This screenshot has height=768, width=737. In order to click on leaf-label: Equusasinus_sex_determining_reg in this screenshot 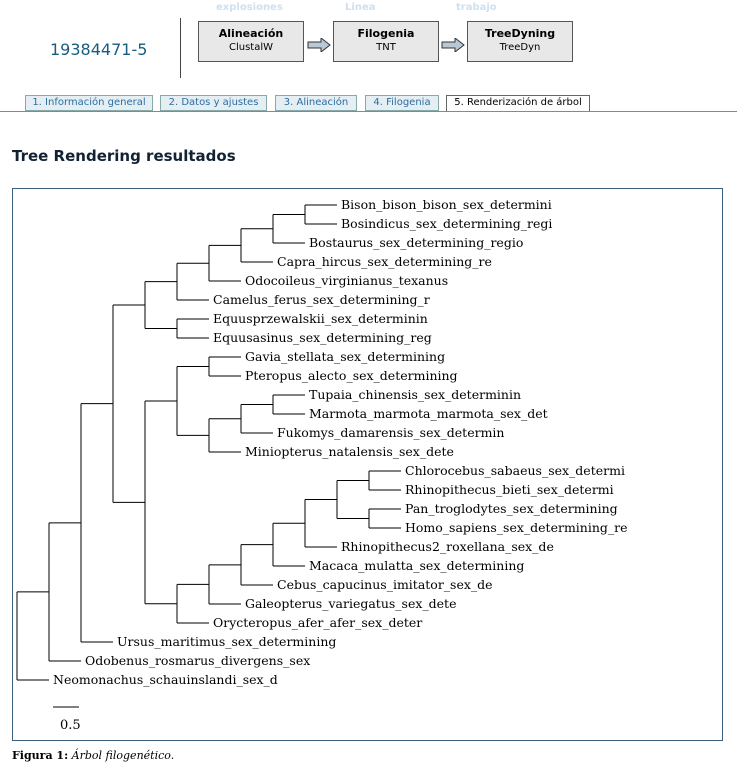, I will do `click(322, 337)`.